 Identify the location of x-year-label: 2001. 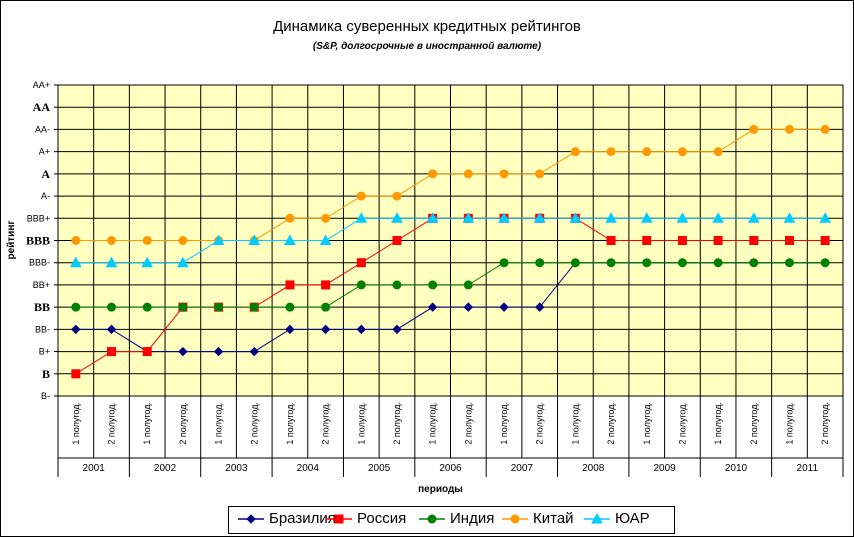
(94, 468).